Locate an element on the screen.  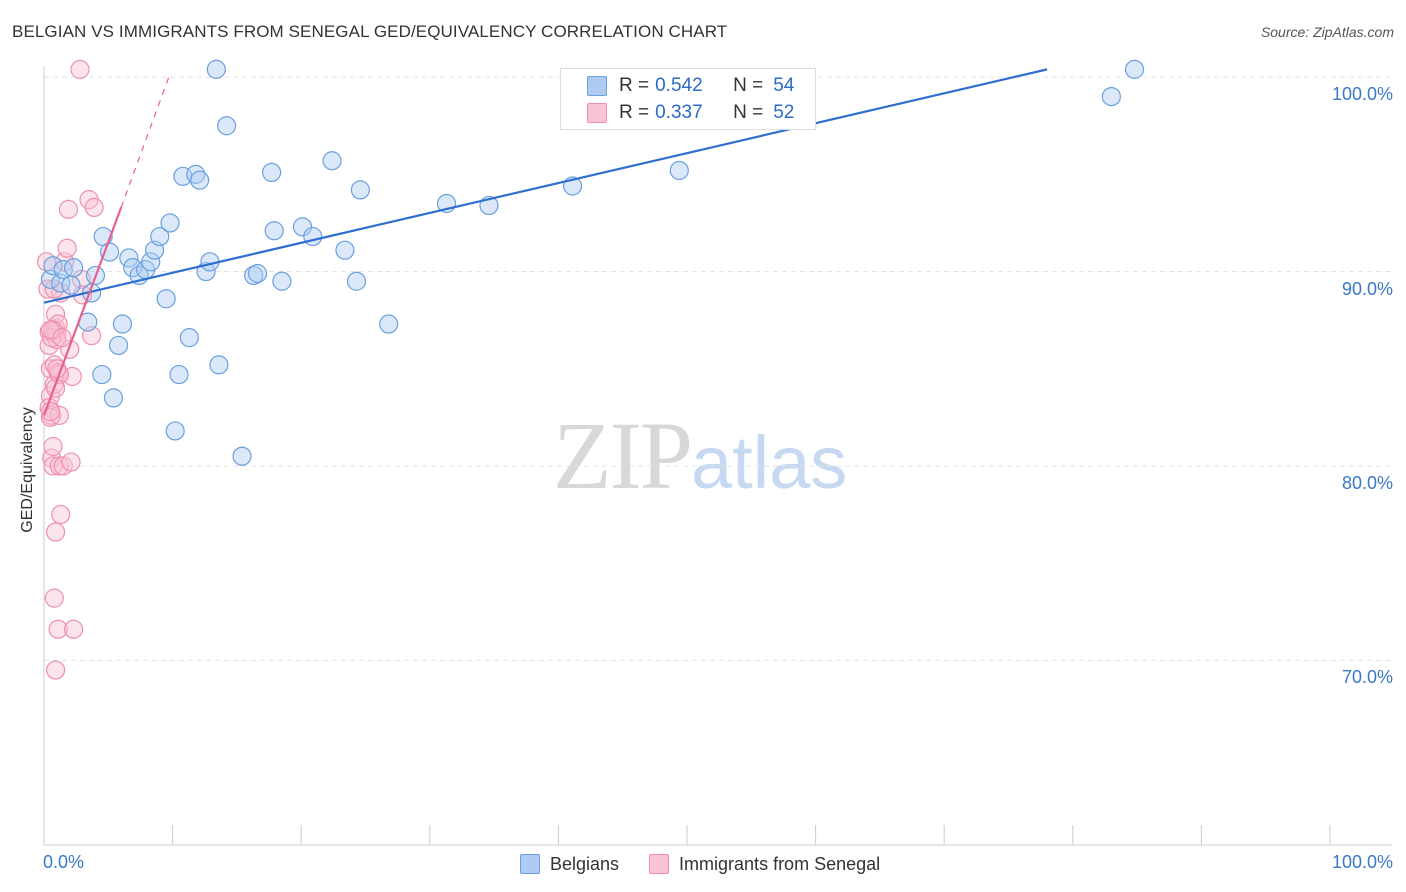
y-tick-label: 100.0% is located at coordinates (1362, 94).